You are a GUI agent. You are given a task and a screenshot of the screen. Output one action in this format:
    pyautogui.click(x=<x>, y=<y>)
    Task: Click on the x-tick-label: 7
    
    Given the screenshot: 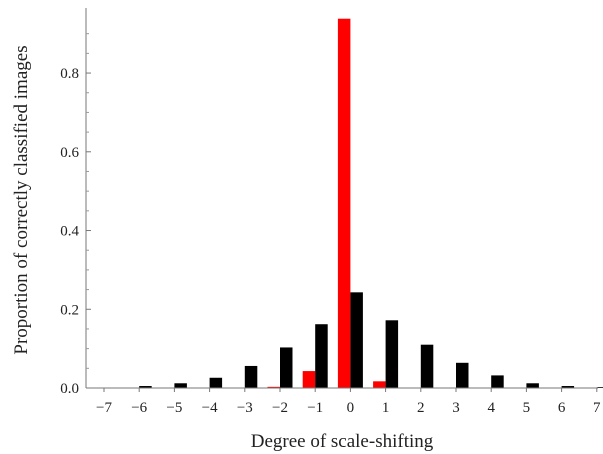 What is the action you would take?
    pyautogui.click(x=597, y=408)
    